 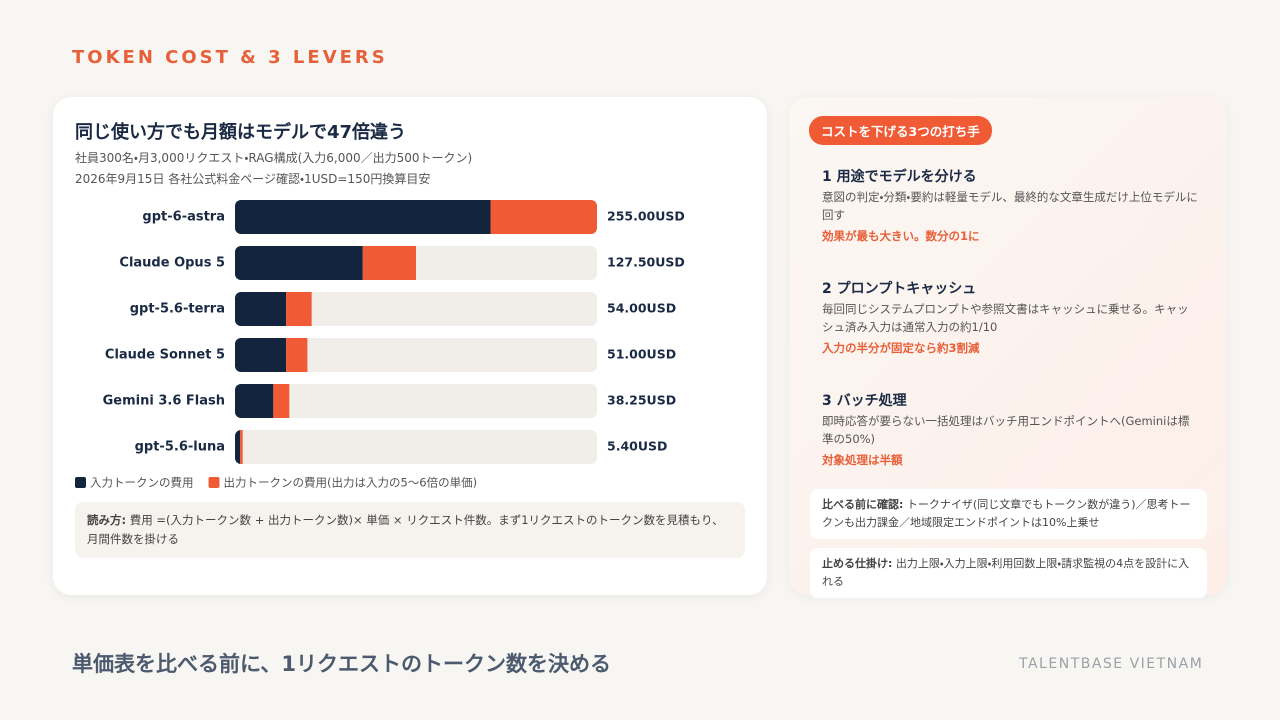 I want to click on brand: TALENTBASE VIETNAM, so click(x=1111, y=664).